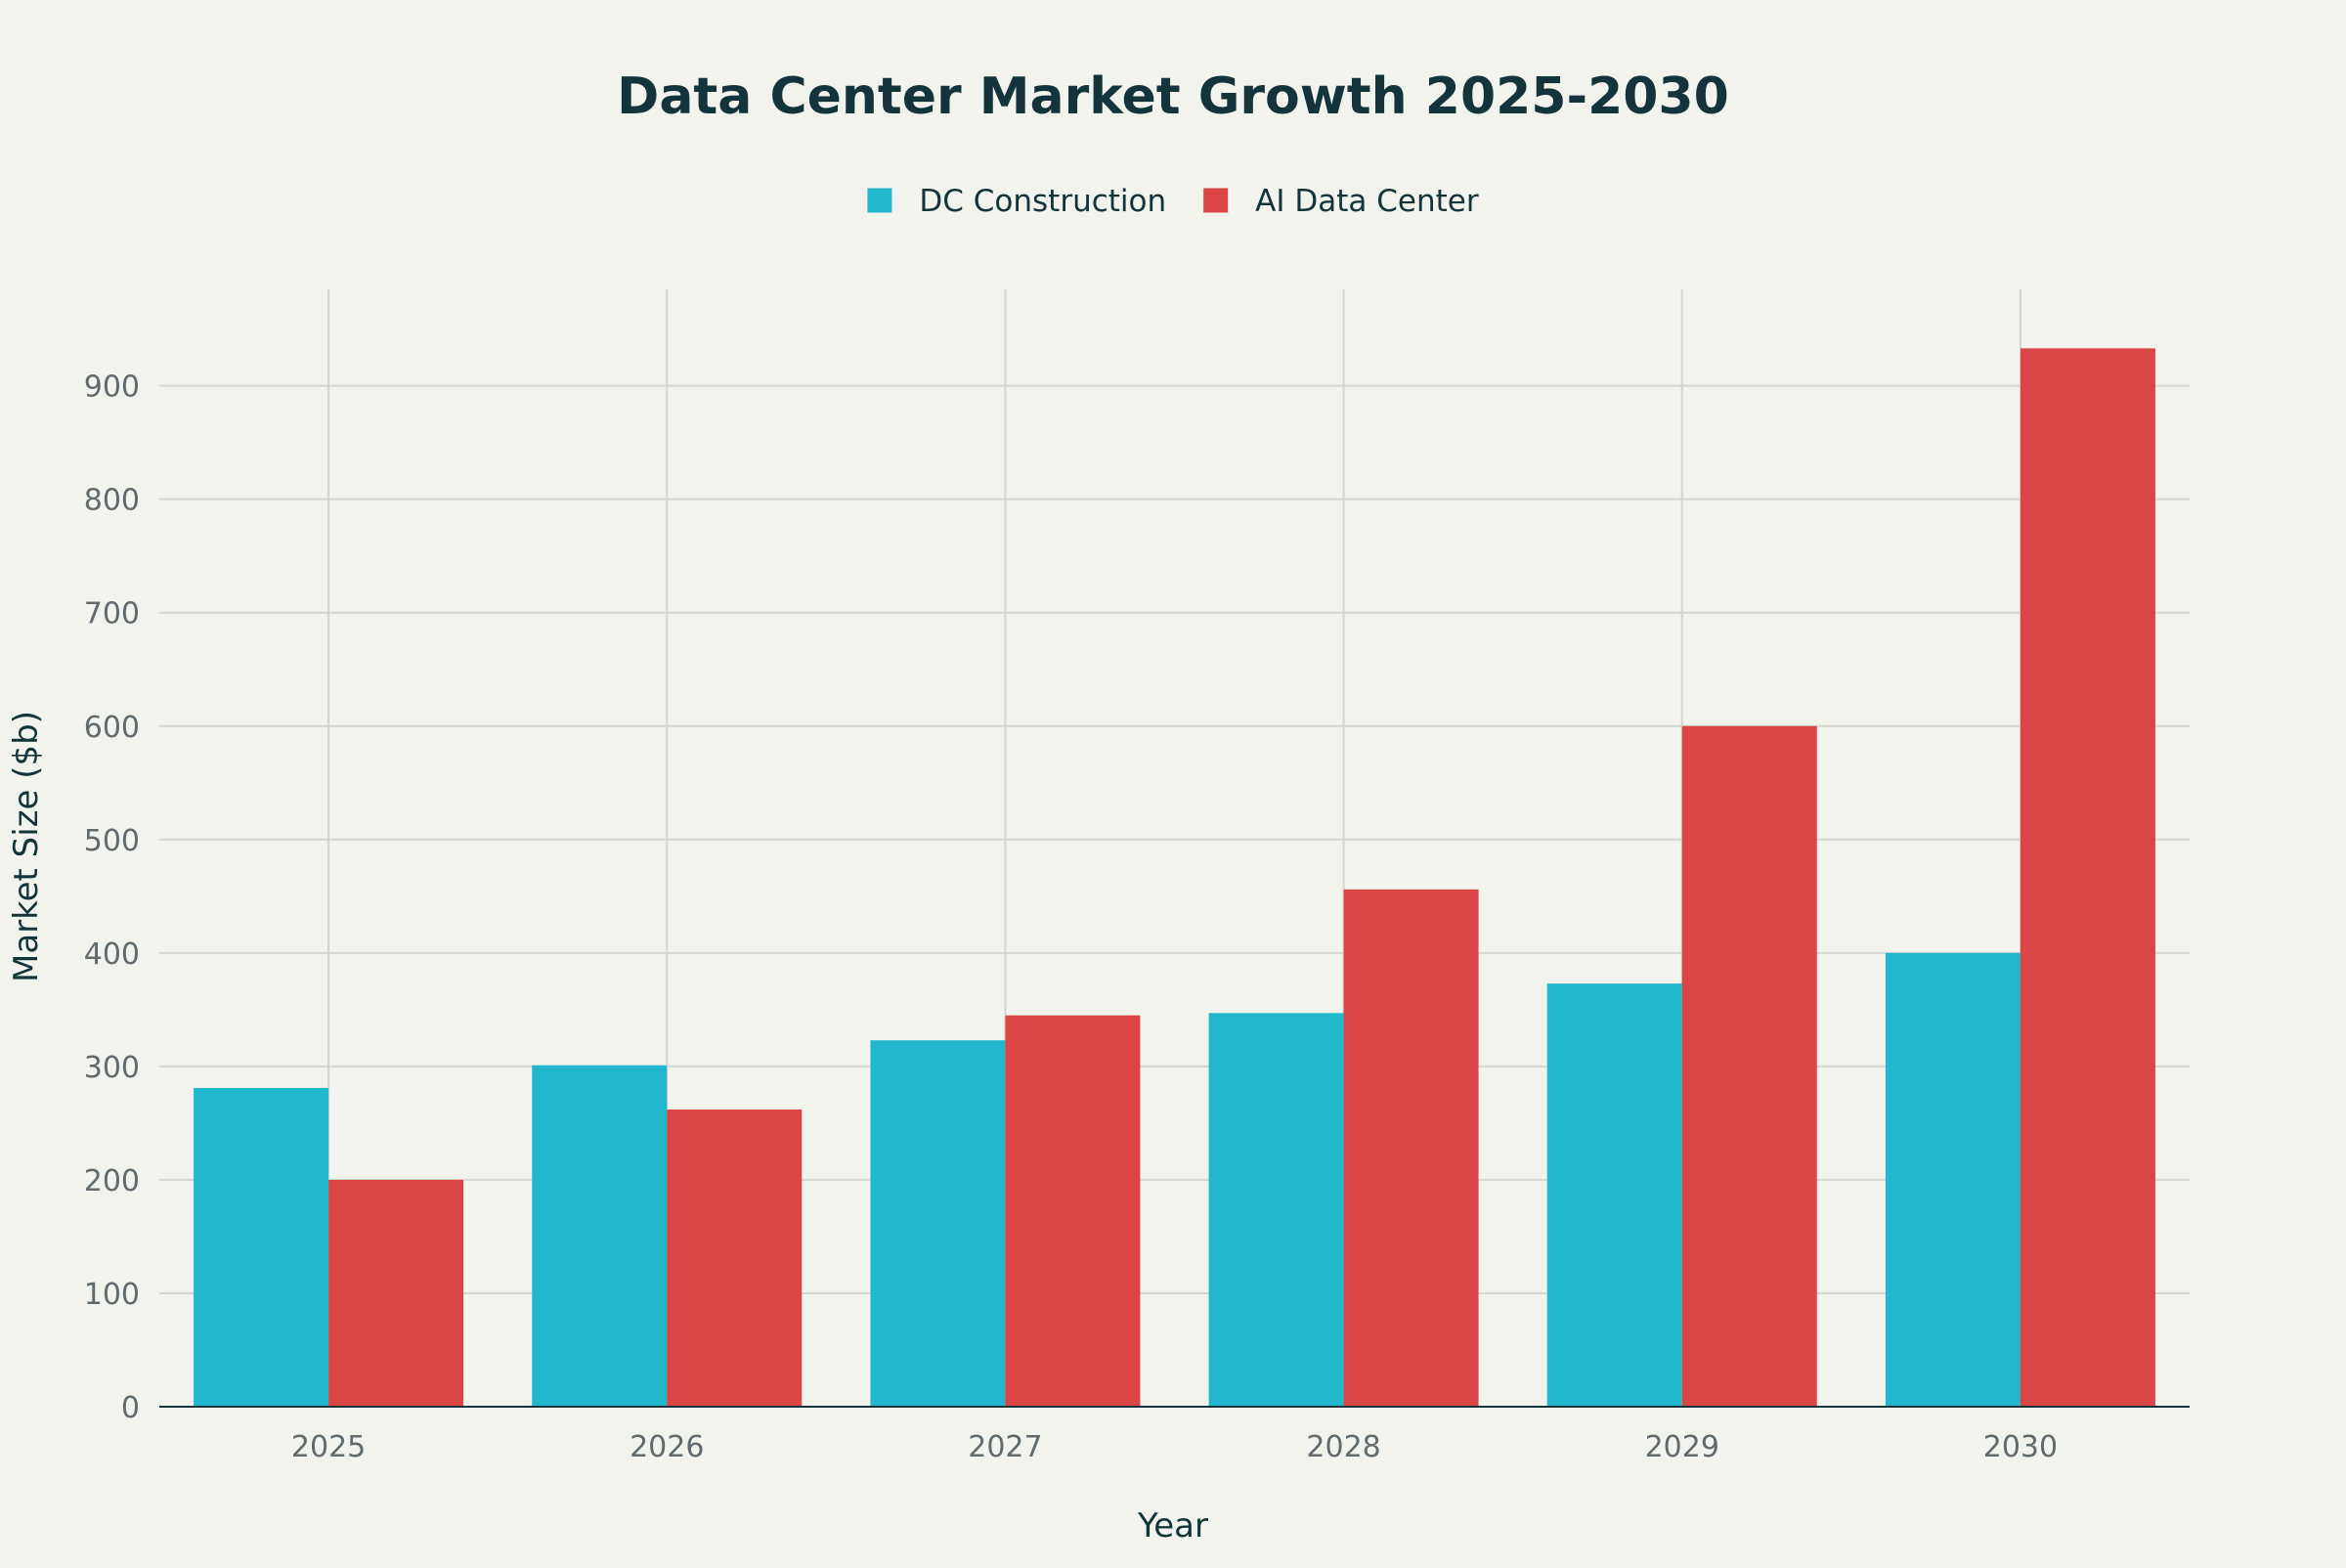 Image resolution: width=2346 pixels, height=1568 pixels. Describe the element at coordinates (26, 846) in the screenshot. I see `y-axis-title: Market Size ($b)` at that location.